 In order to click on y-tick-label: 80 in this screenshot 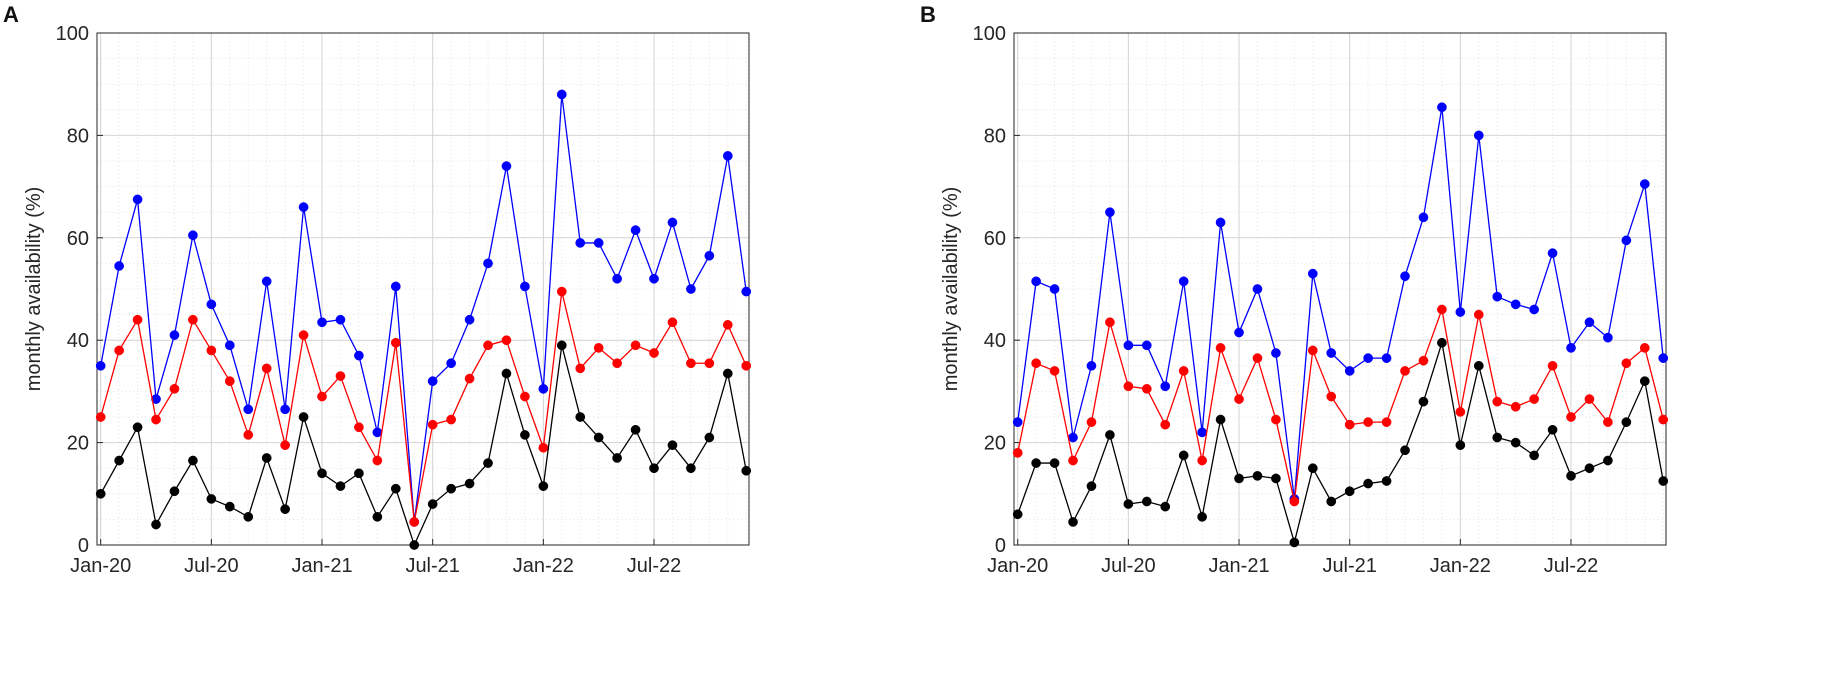, I will do `click(78, 136)`.